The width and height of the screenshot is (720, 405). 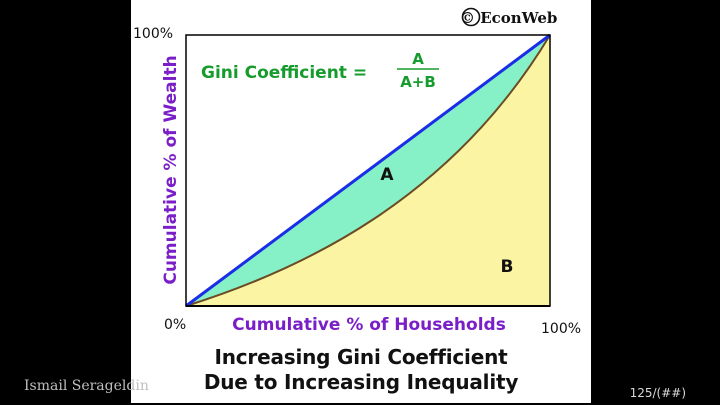 What do you see at coordinates (175, 325) in the screenshot?
I see `origin-label: 0%` at bounding box center [175, 325].